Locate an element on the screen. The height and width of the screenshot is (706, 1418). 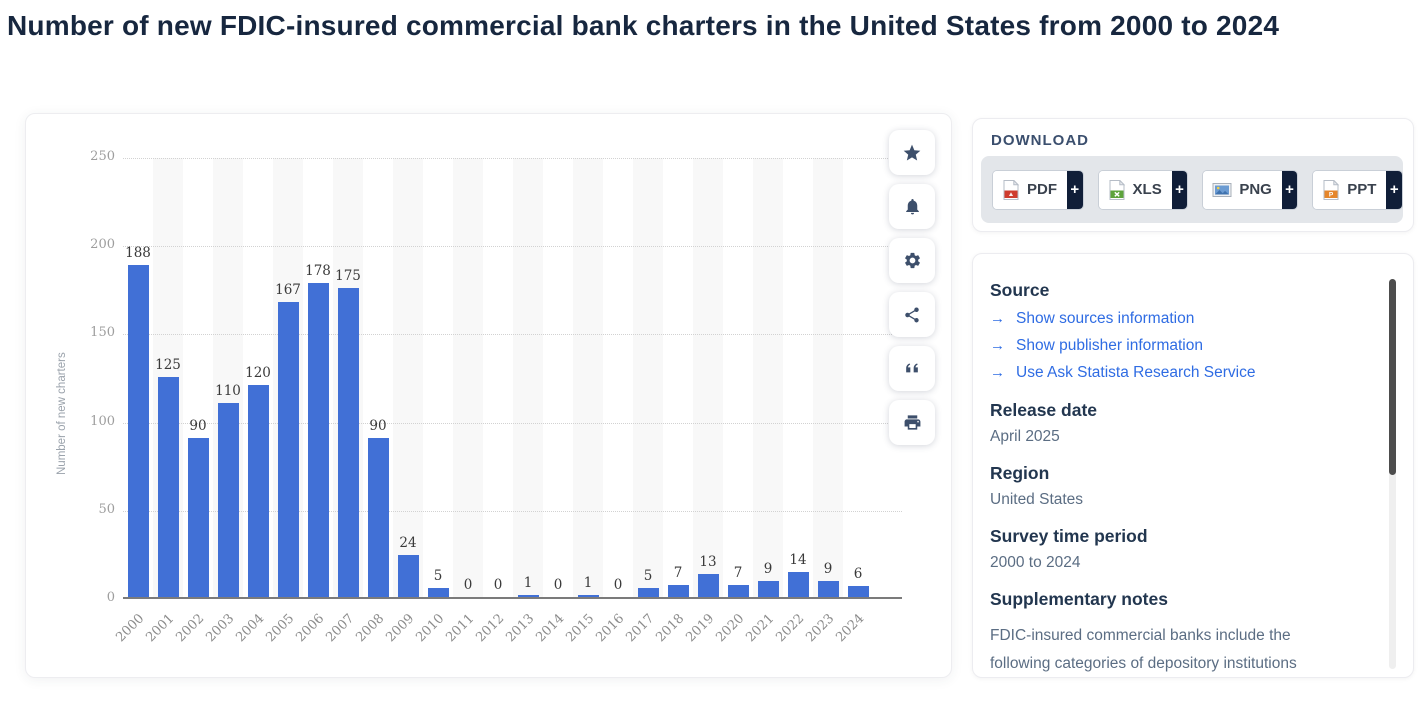
action-print-button is located at coordinates (912, 422).